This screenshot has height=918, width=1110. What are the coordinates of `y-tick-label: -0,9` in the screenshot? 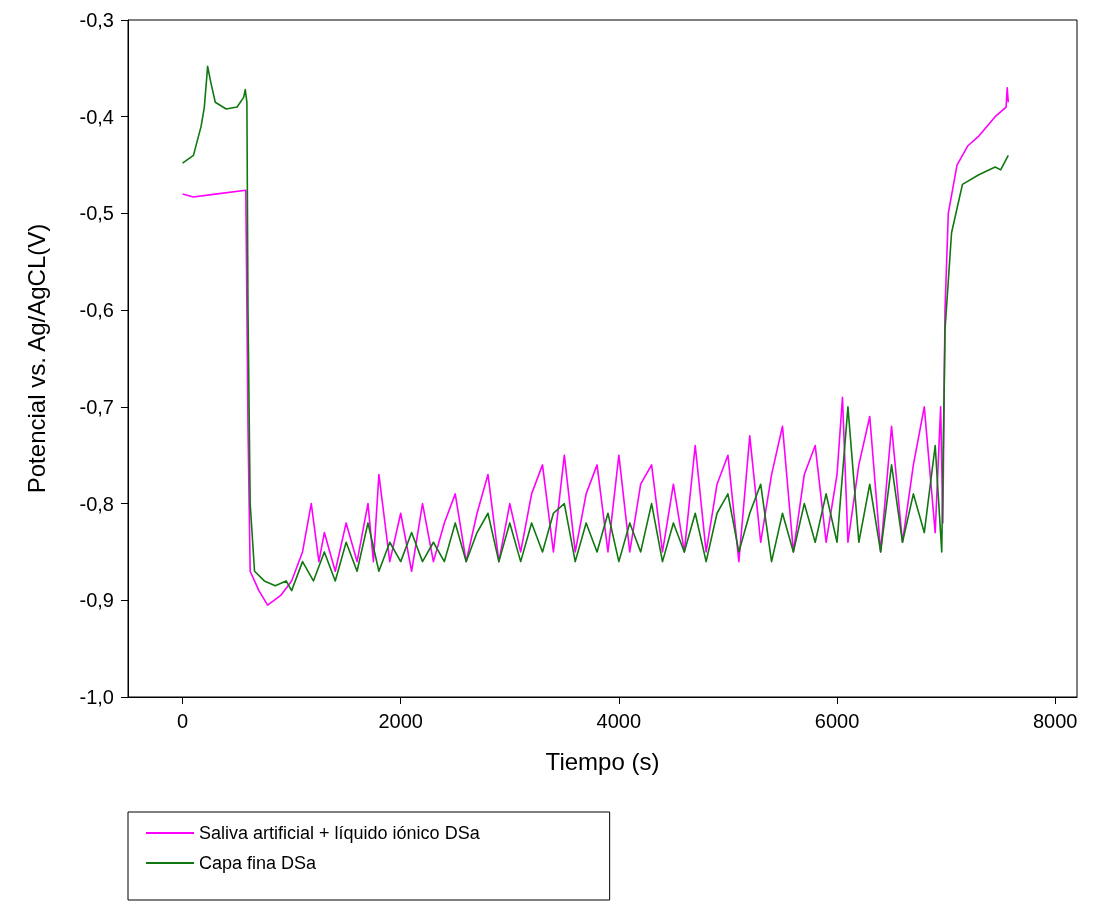 It's located at (96, 600).